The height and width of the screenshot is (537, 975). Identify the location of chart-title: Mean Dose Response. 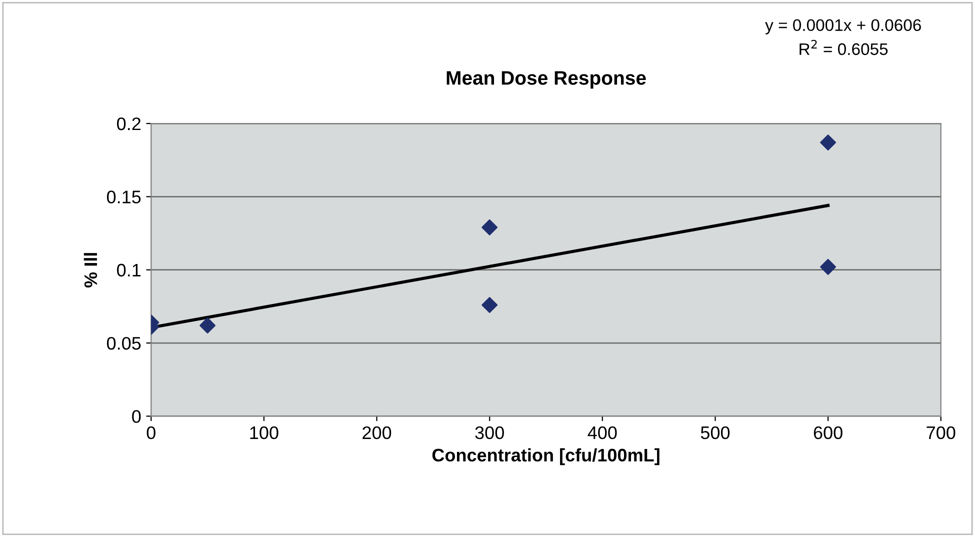
(546, 80).